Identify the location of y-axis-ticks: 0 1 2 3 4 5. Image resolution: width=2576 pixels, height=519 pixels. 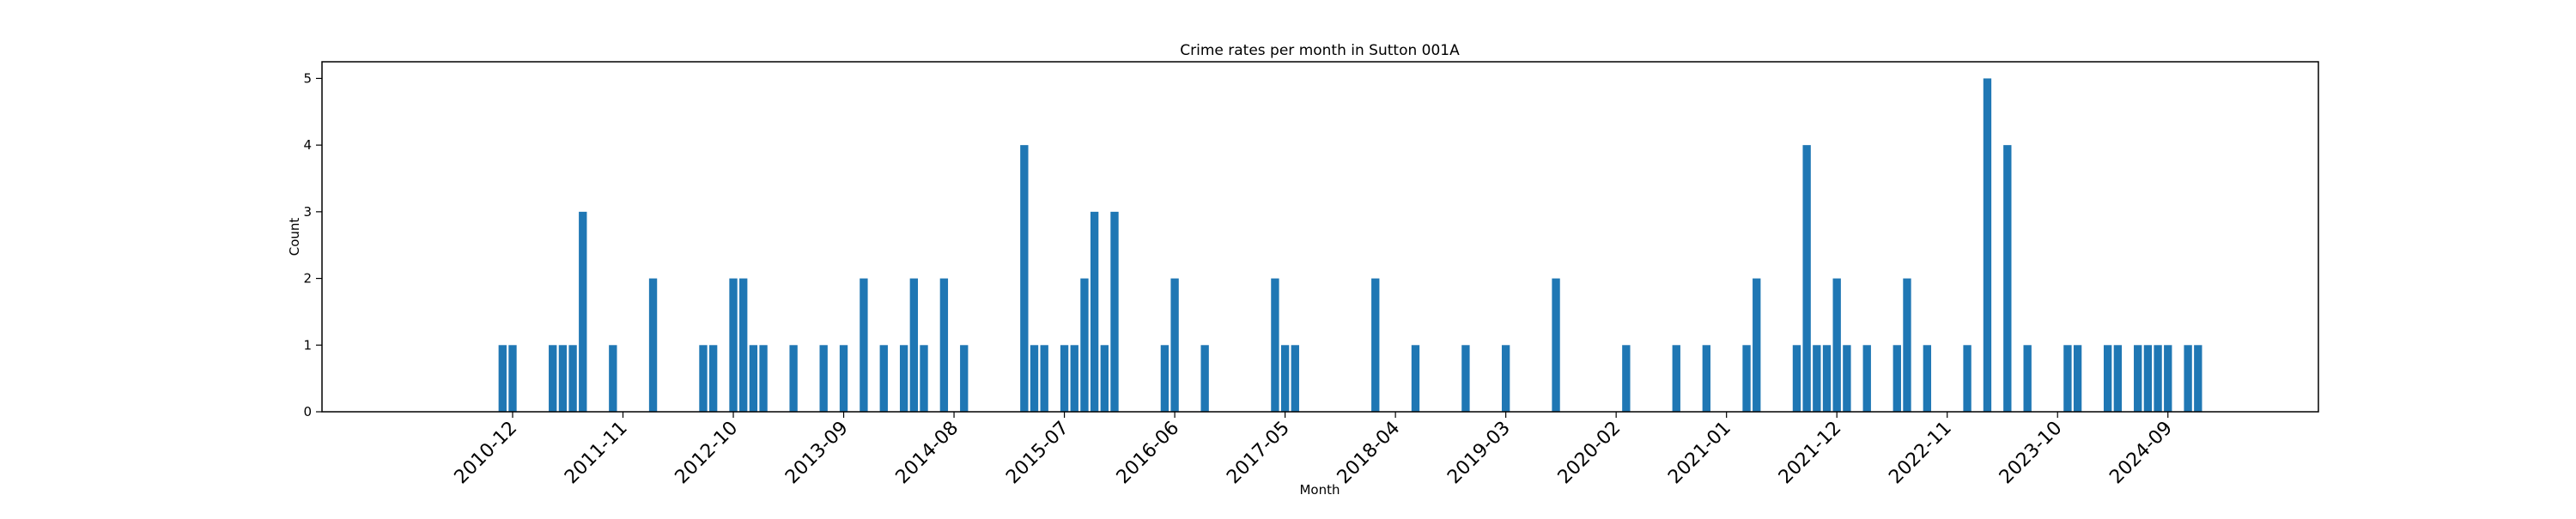
(312, 244).